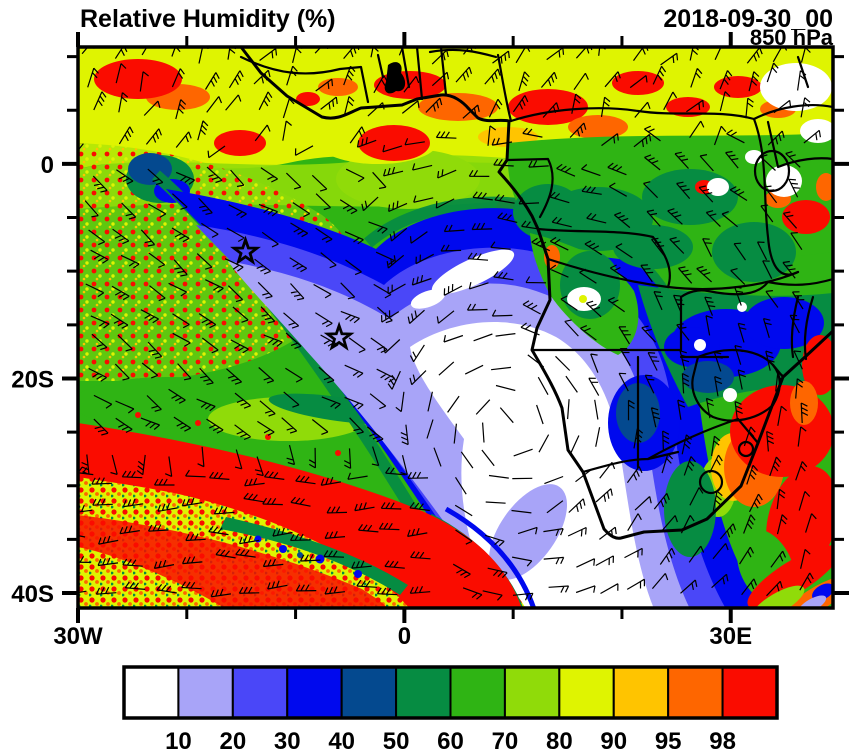  What do you see at coordinates (450, 739) in the screenshot?
I see `colorbar-label: 60` at bounding box center [450, 739].